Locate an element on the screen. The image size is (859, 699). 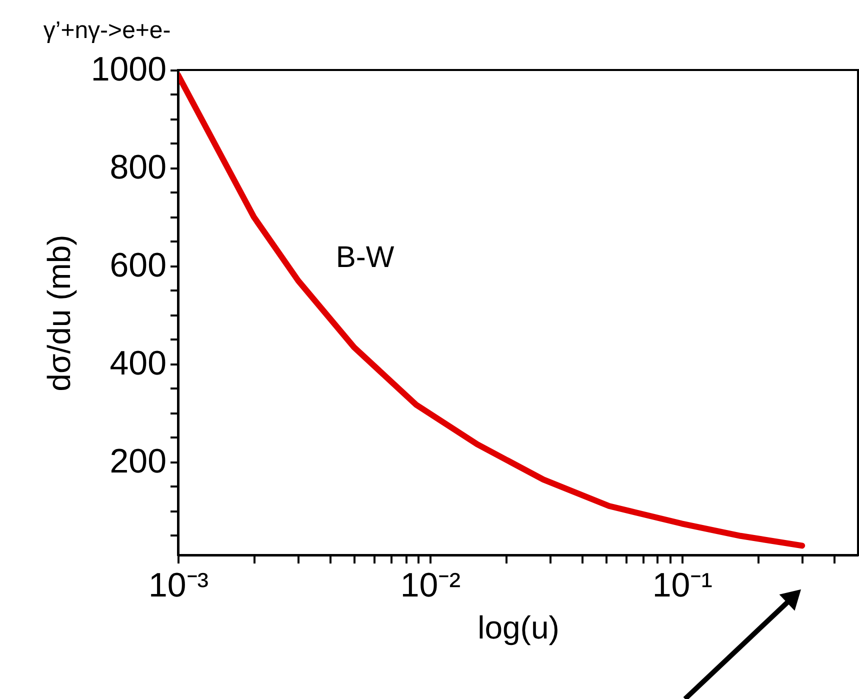
annotation: B-W is located at coordinates (365, 257).